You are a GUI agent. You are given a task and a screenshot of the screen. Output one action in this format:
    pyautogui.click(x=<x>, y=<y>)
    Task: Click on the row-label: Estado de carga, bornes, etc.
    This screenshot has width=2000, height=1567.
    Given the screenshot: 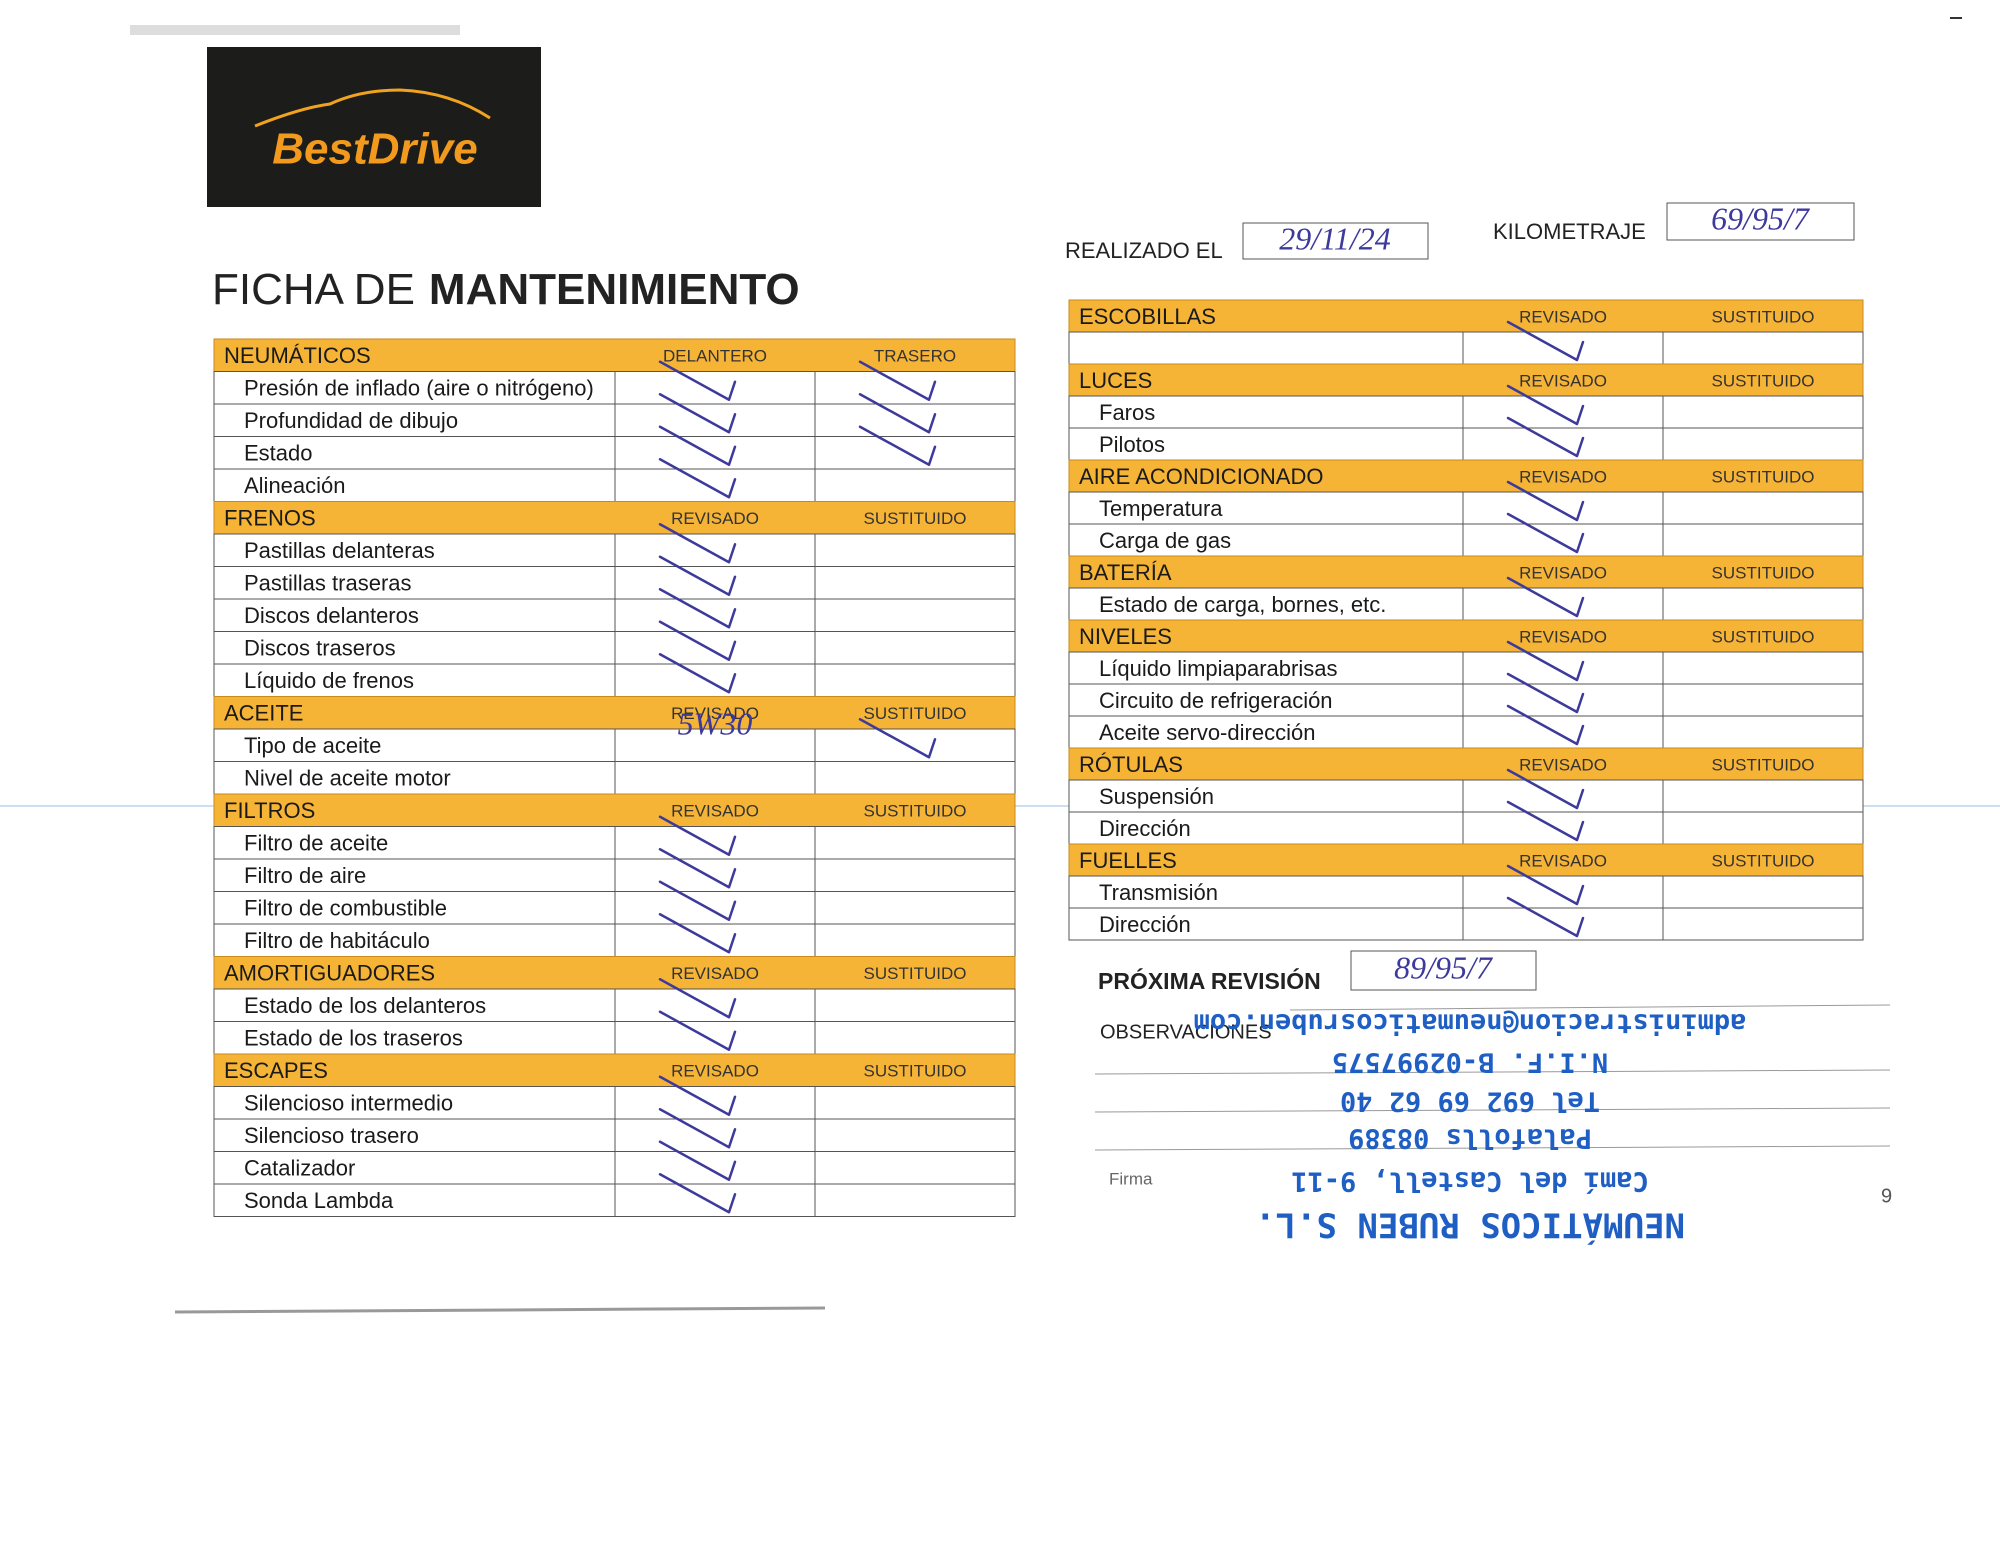 What is the action you would take?
    pyautogui.click(x=1242, y=604)
    